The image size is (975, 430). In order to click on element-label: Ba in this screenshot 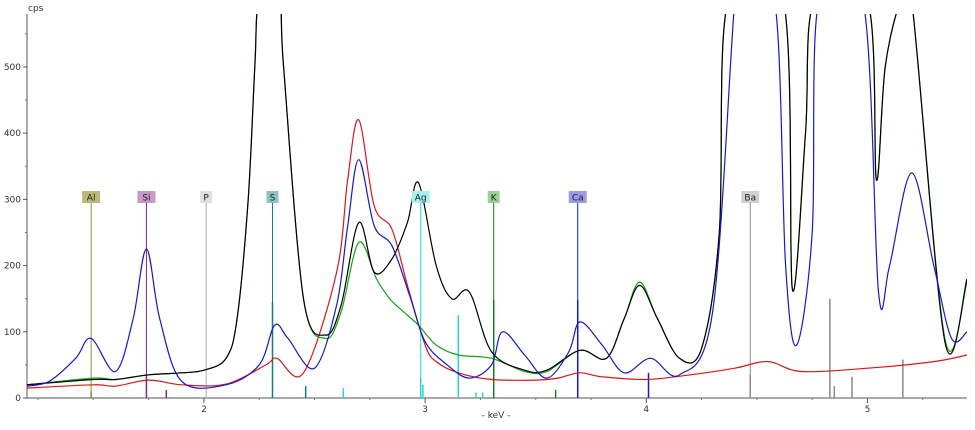, I will do `click(750, 199)`.